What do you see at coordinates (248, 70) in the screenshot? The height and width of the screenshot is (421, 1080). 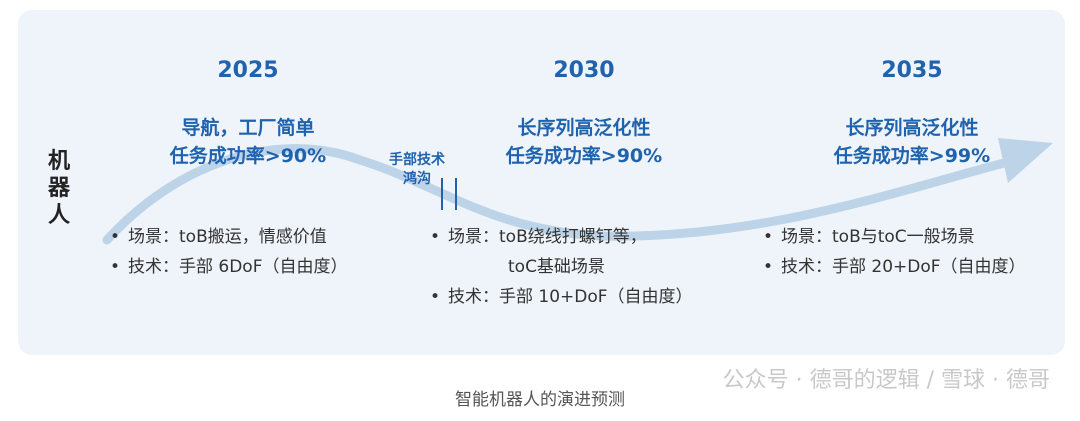 I see `year-2025: 2025` at bounding box center [248, 70].